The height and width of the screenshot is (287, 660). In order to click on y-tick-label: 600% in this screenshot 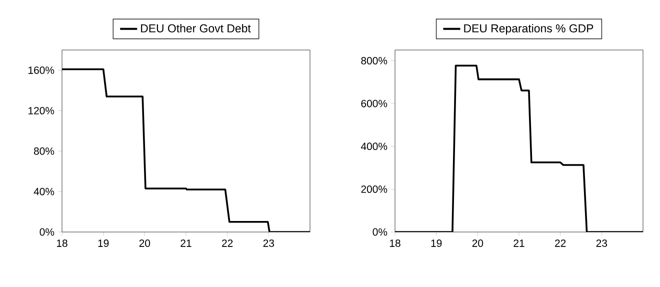, I will do `click(374, 104)`.